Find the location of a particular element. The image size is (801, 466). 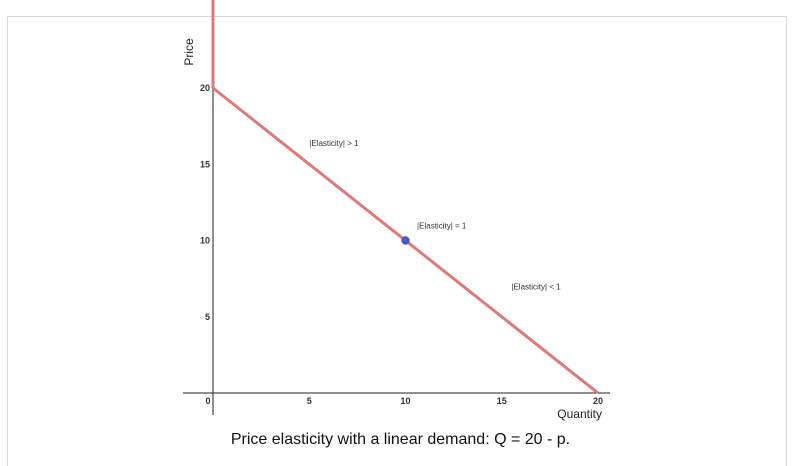

elasticity-annotation: |Elasticity| > 1 is located at coordinates (334, 143).